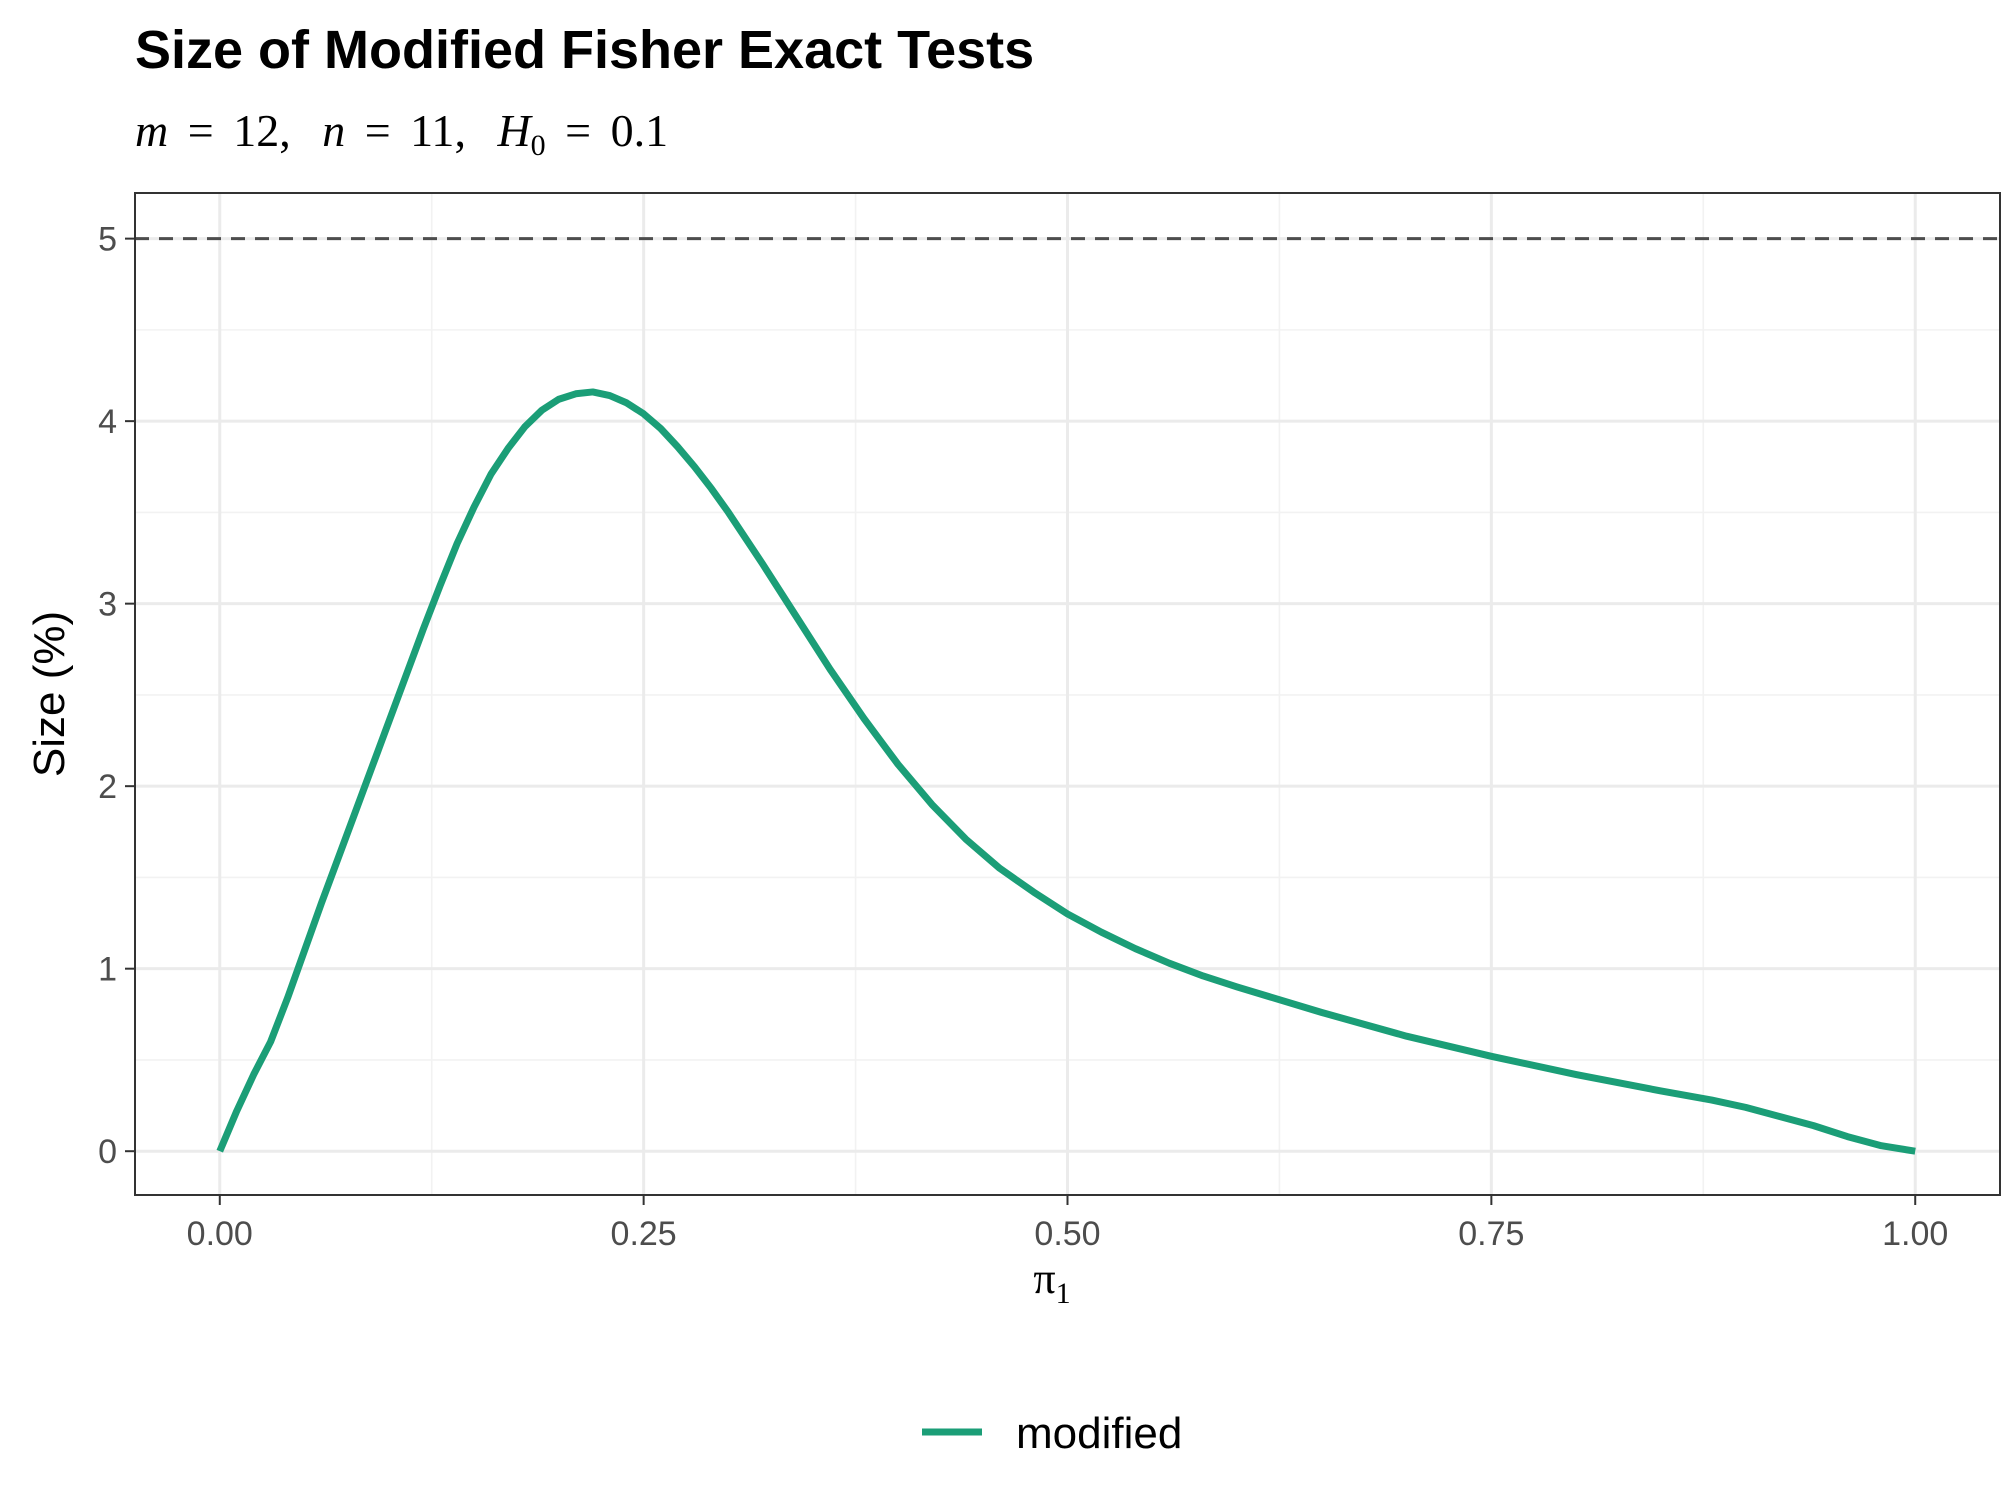  Describe the element at coordinates (151, 130) in the screenshot. I see `subtitle-m-symbol: m` at that location.